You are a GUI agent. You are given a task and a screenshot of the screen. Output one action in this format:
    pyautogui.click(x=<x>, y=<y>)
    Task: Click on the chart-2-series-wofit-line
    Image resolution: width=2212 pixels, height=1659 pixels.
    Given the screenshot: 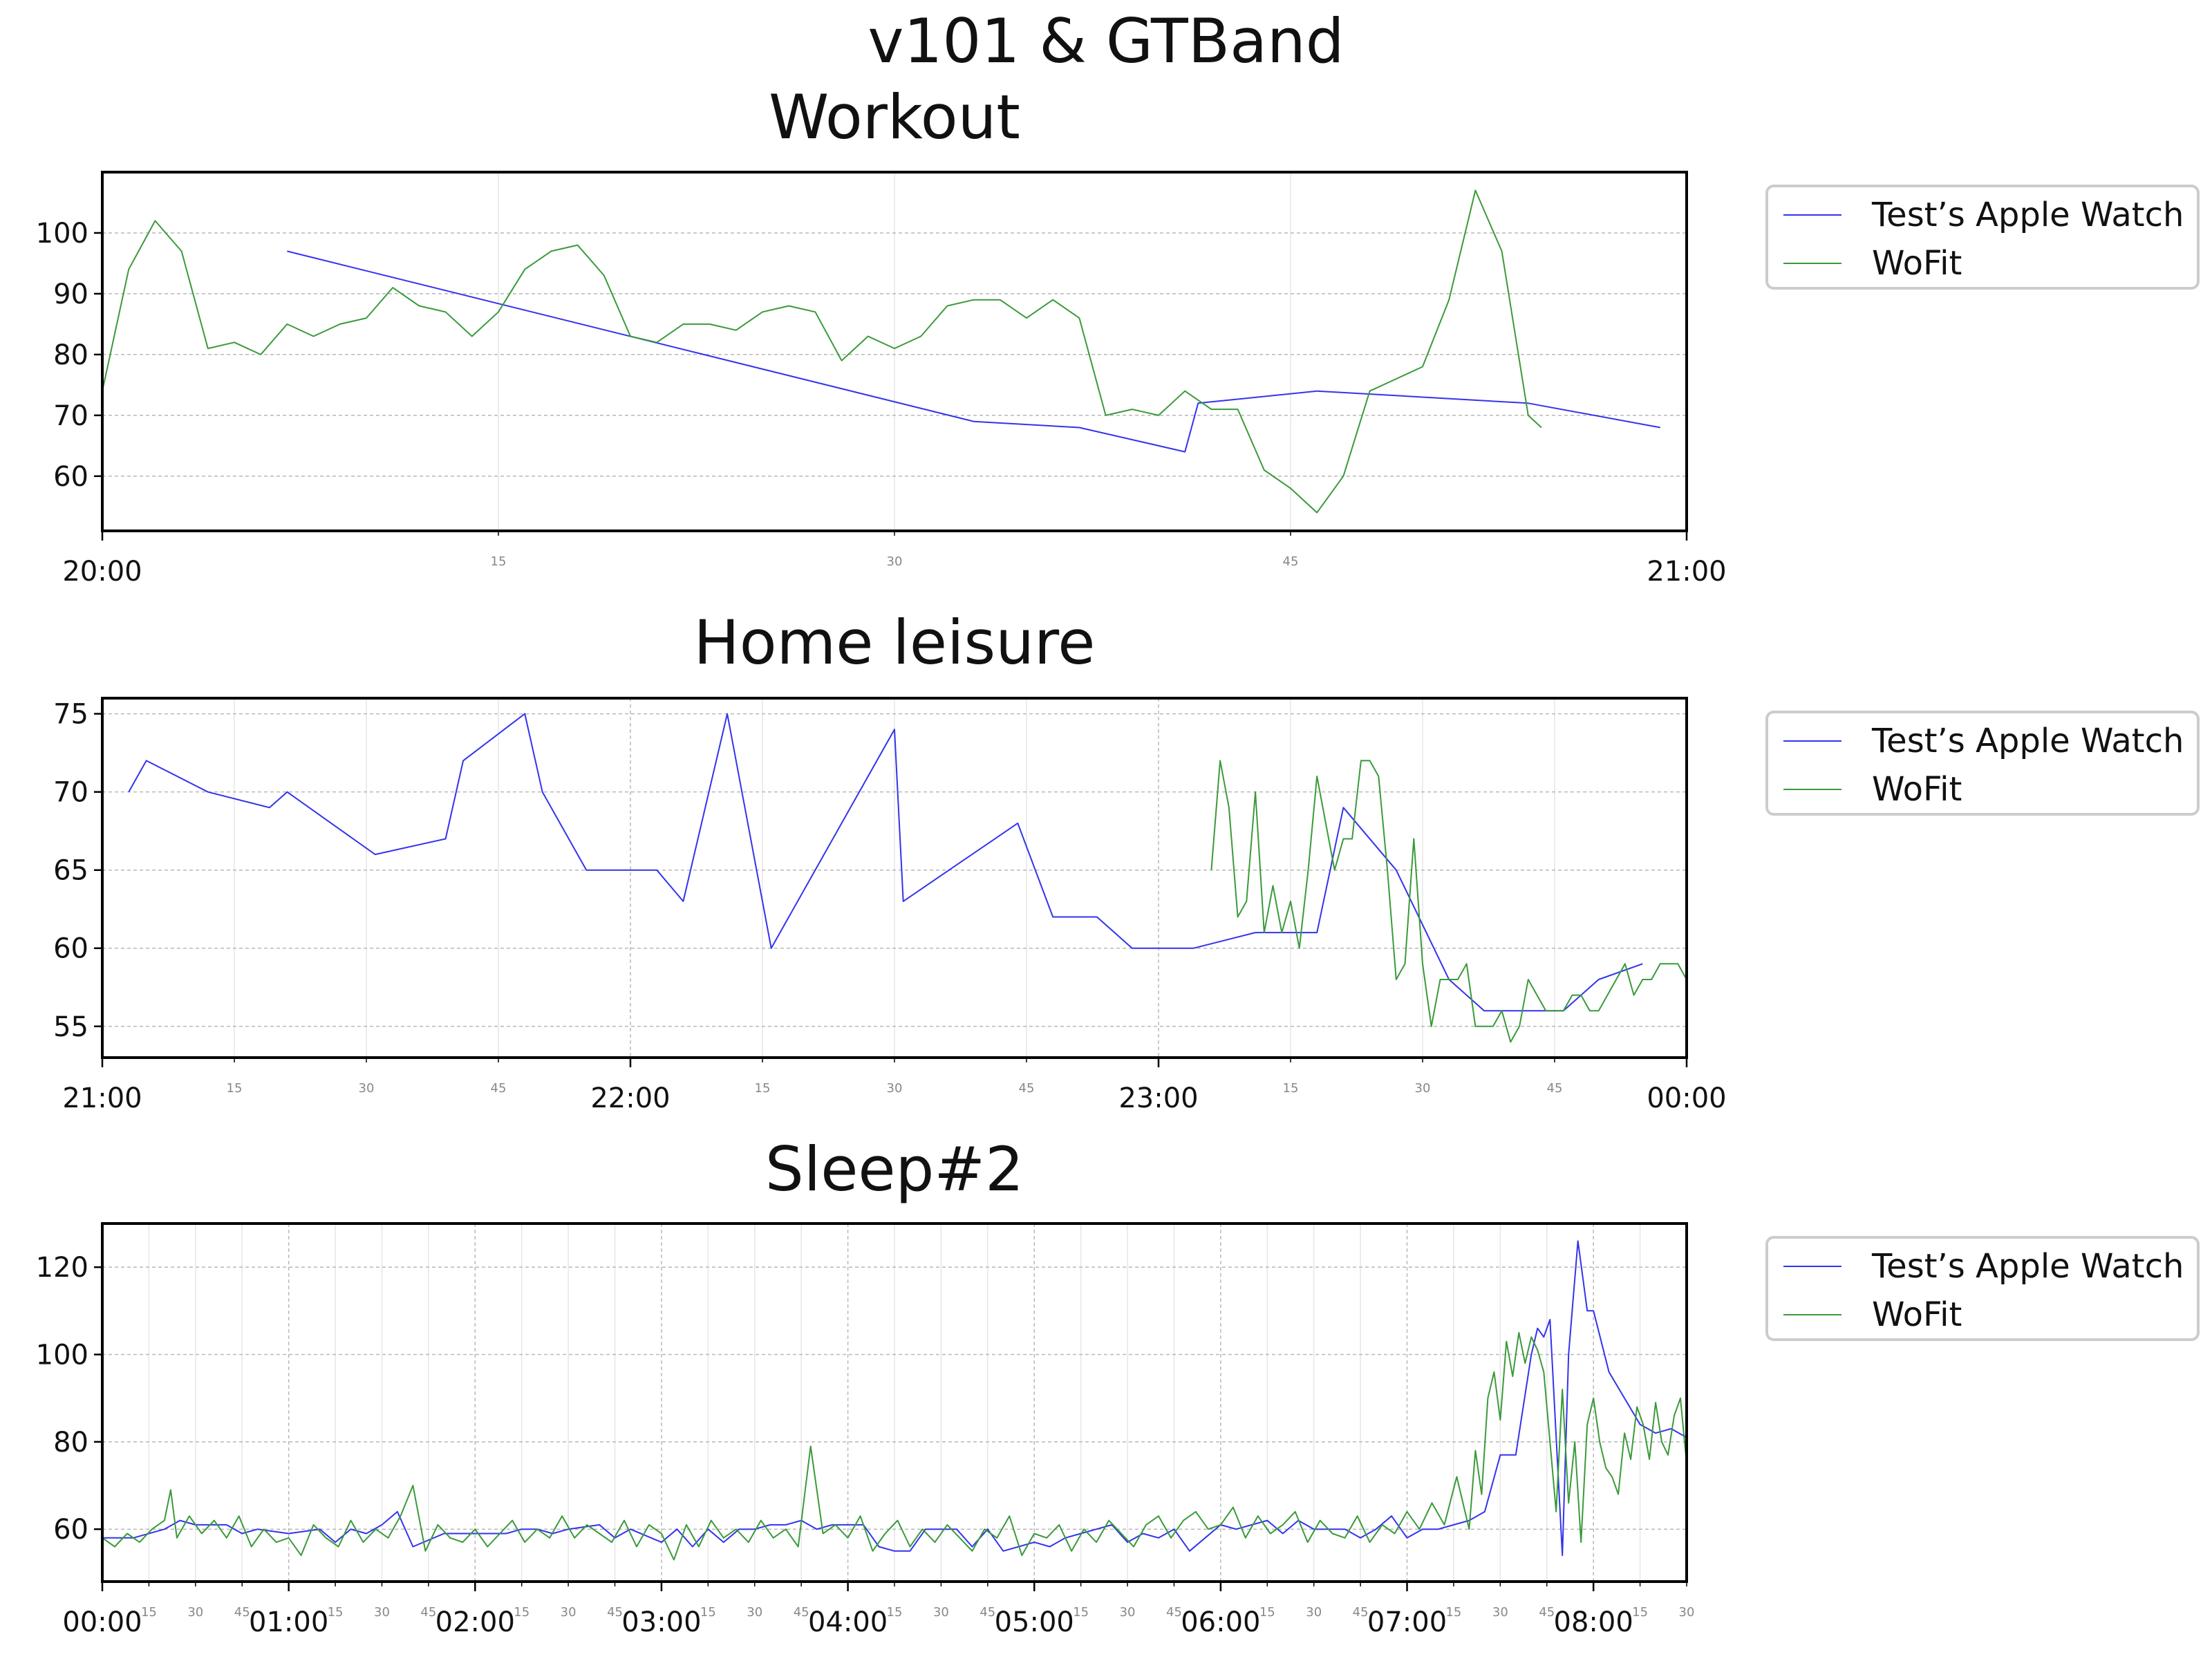 What is the action you would take?
    pyautogui.click(x=1448, y=901)
    